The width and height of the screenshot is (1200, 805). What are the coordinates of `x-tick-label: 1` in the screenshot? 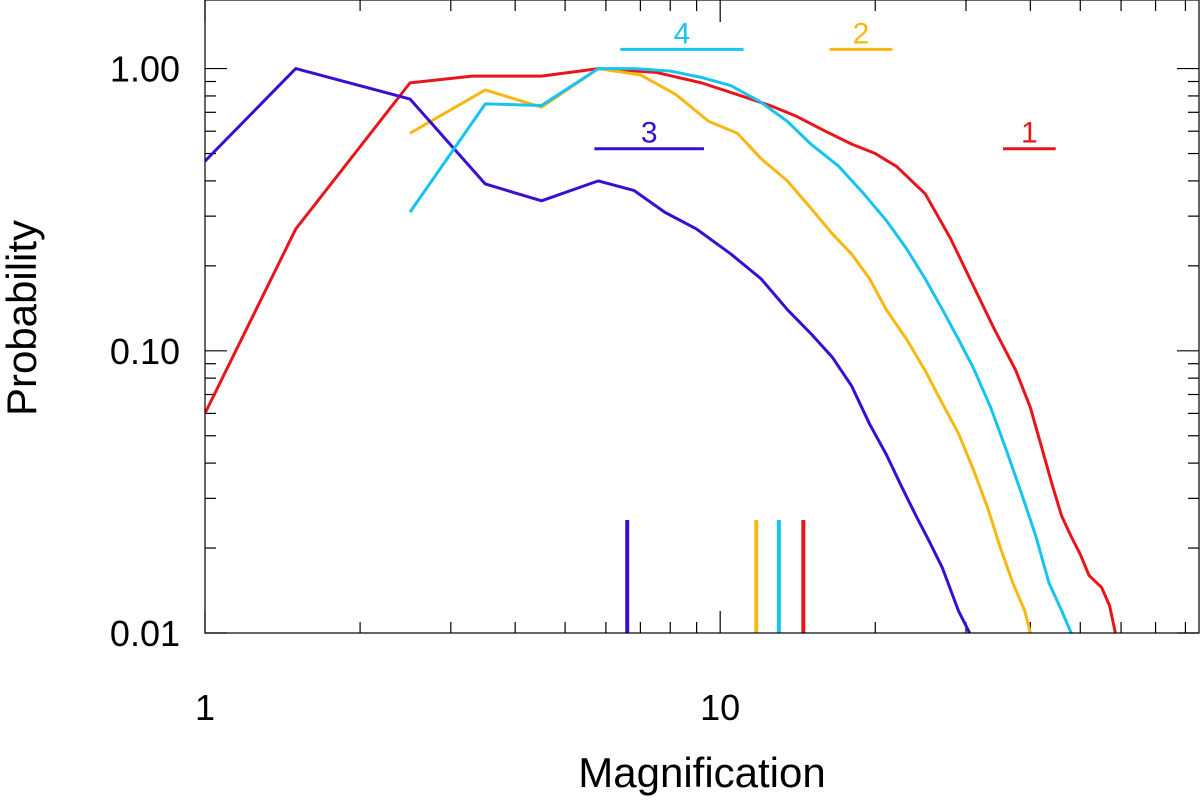 It's located at (205, 707).